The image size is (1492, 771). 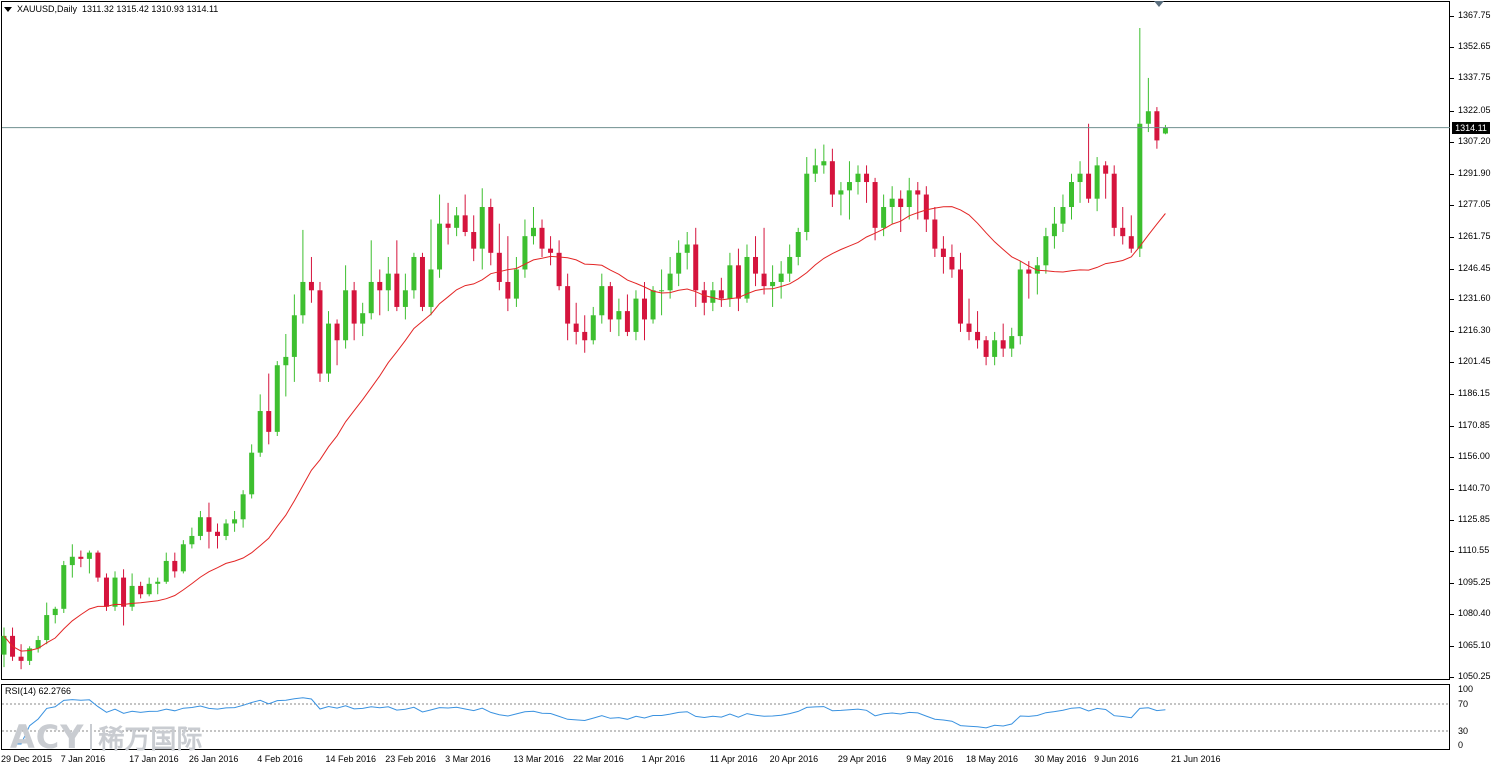 I want to click on collapse-triangle-icon, so click(x=8, y=9).